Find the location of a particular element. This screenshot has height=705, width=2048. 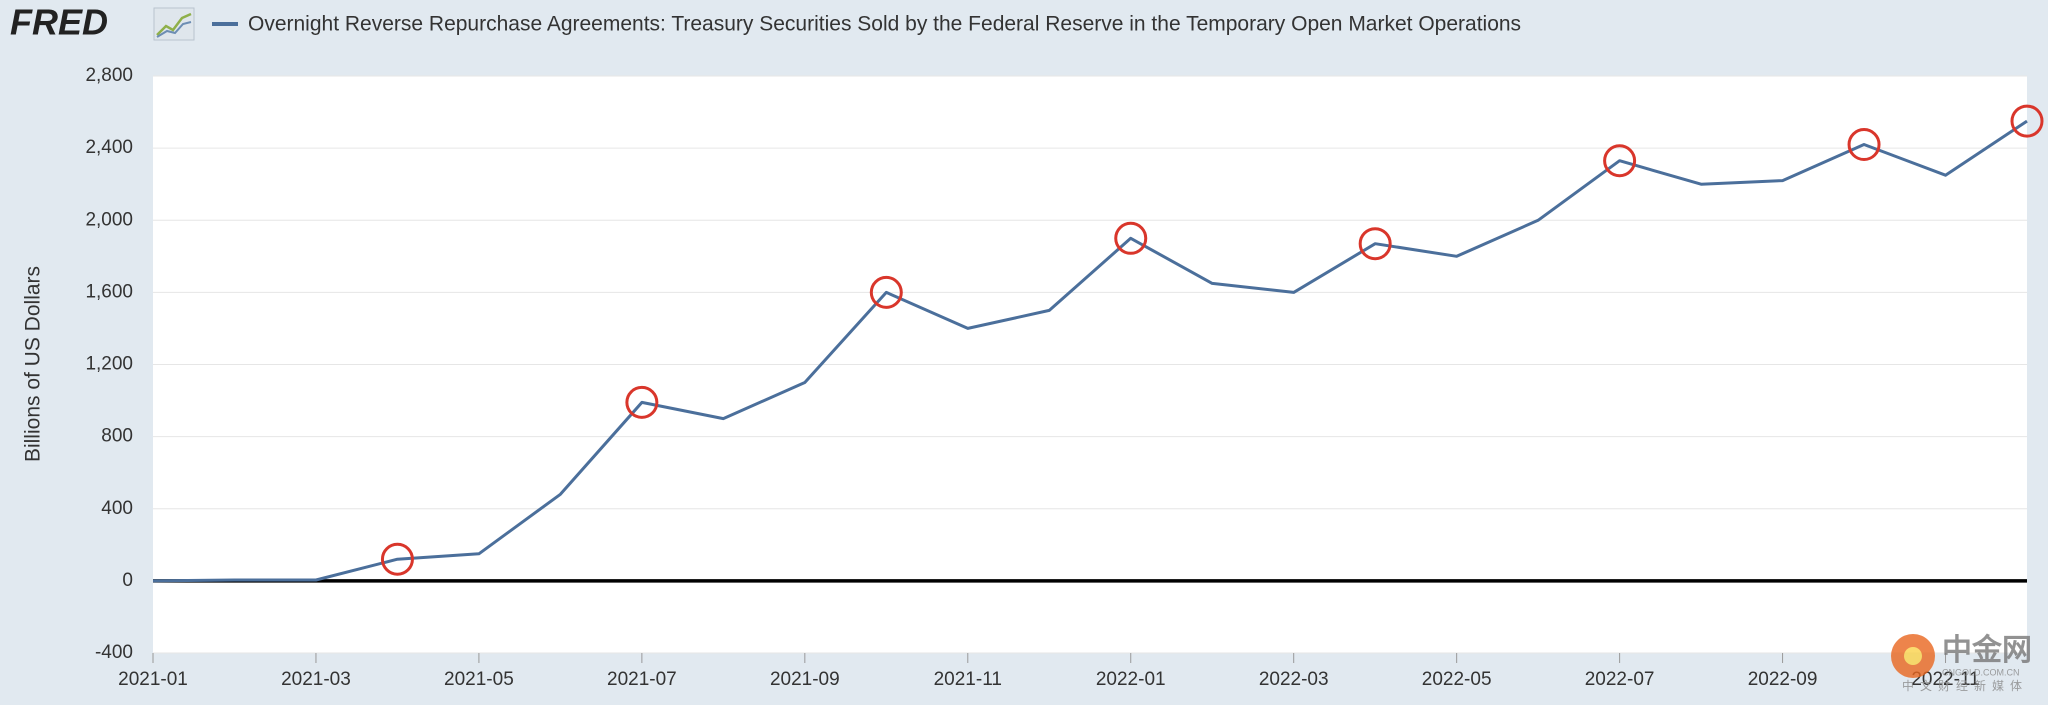

x-tick-label: 2021-01 is located at coordinates (153, 679).